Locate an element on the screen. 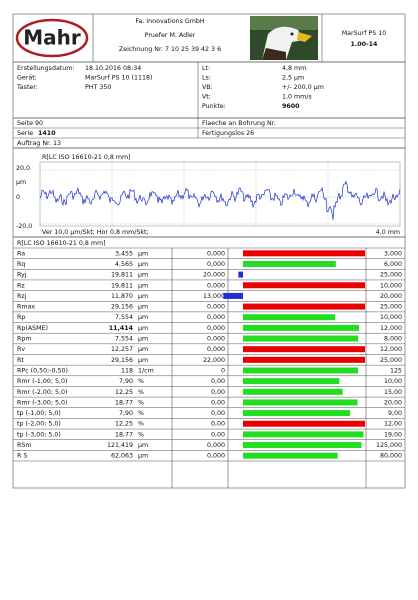 Image resolution: width=418 pixels, height=600 pixels. series: 1410 is located at coordinates (47, 133).